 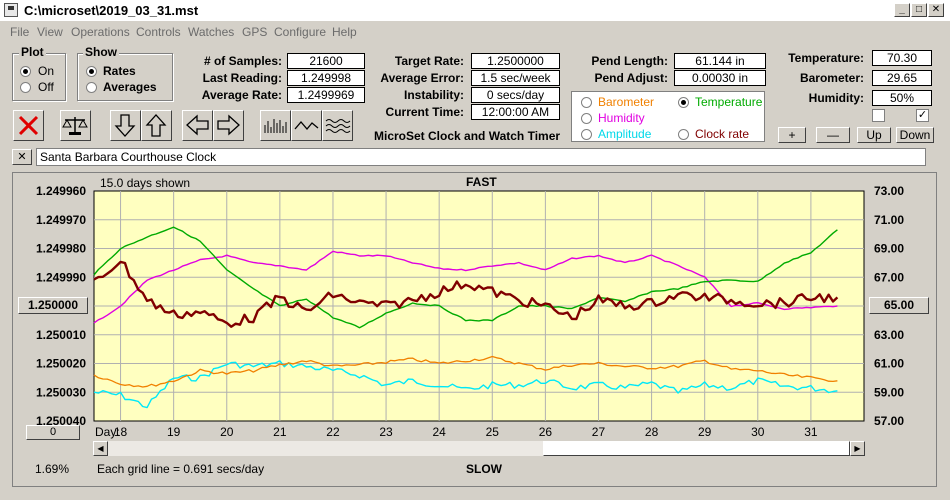 I want to click on menu-configure: Configure, so click(x=300, y=32).